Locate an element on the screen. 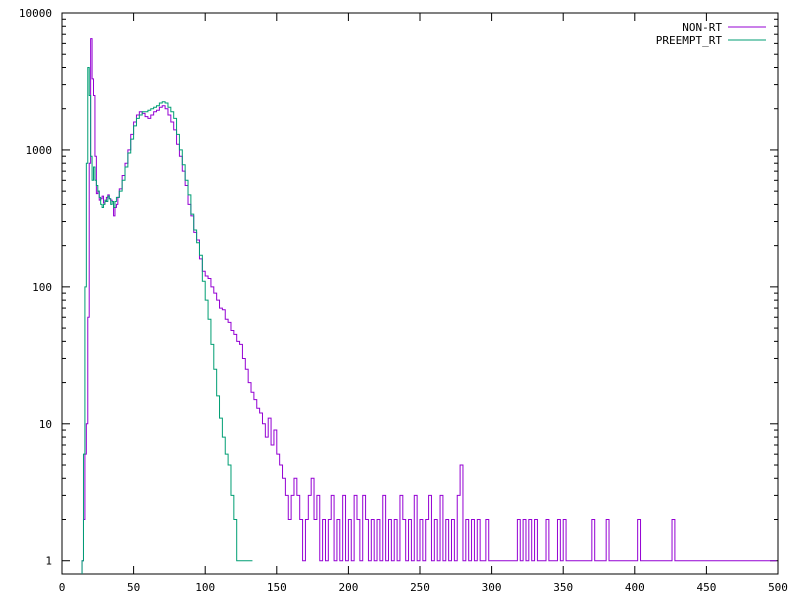  x-tick-label: 50 is located at coordinates (133, 587).